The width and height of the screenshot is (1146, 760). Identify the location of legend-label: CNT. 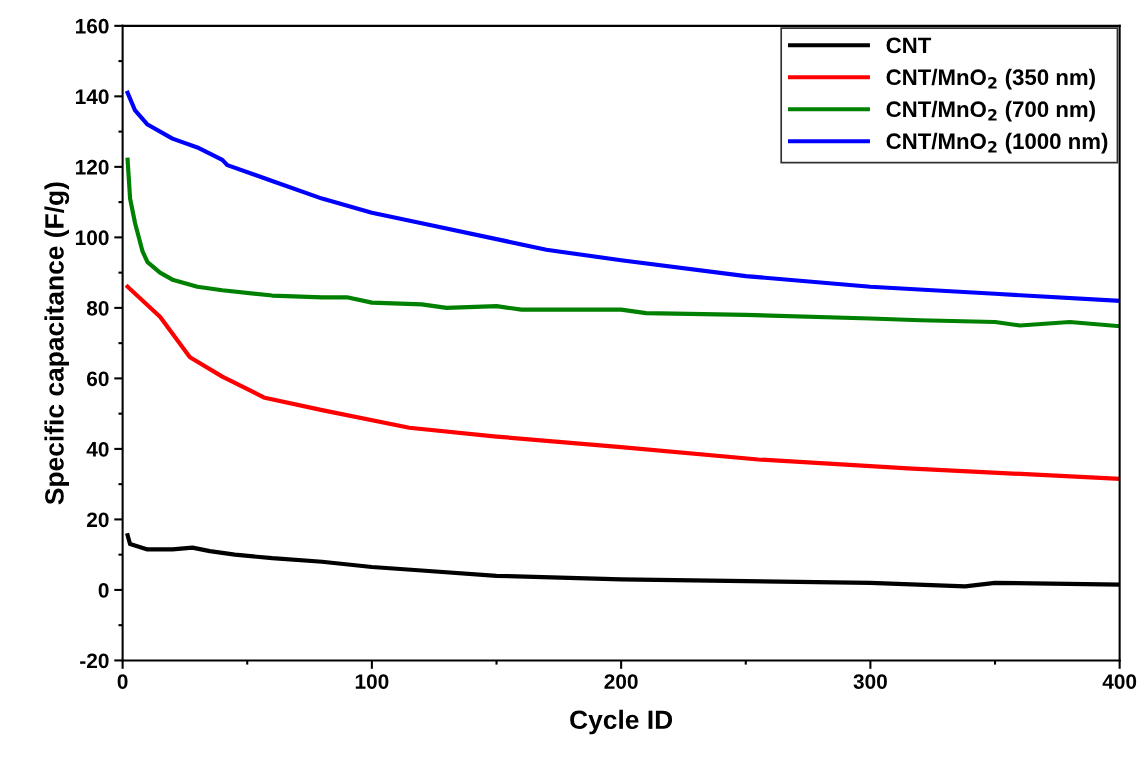
(909, 45).